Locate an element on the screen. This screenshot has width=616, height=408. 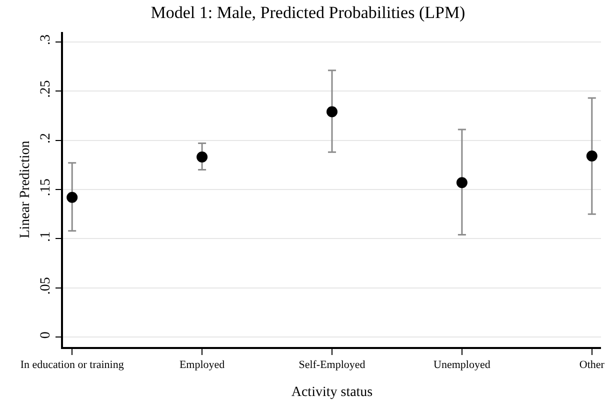
y-tick-label: .15 is located at coordinates (46, 187).